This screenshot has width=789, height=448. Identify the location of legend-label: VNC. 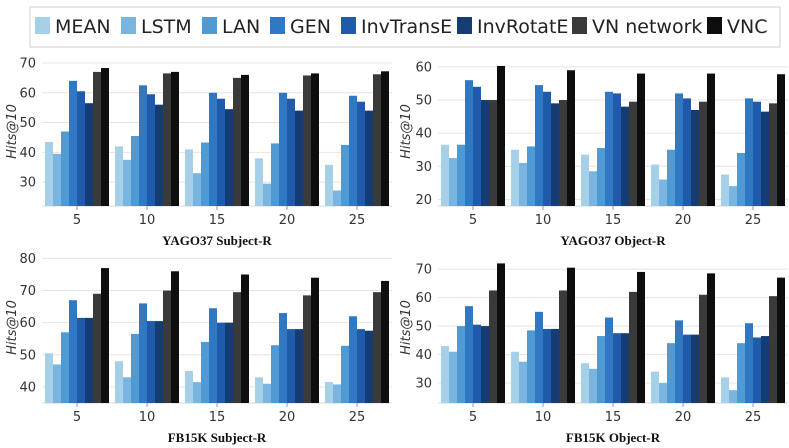
(747, 27).